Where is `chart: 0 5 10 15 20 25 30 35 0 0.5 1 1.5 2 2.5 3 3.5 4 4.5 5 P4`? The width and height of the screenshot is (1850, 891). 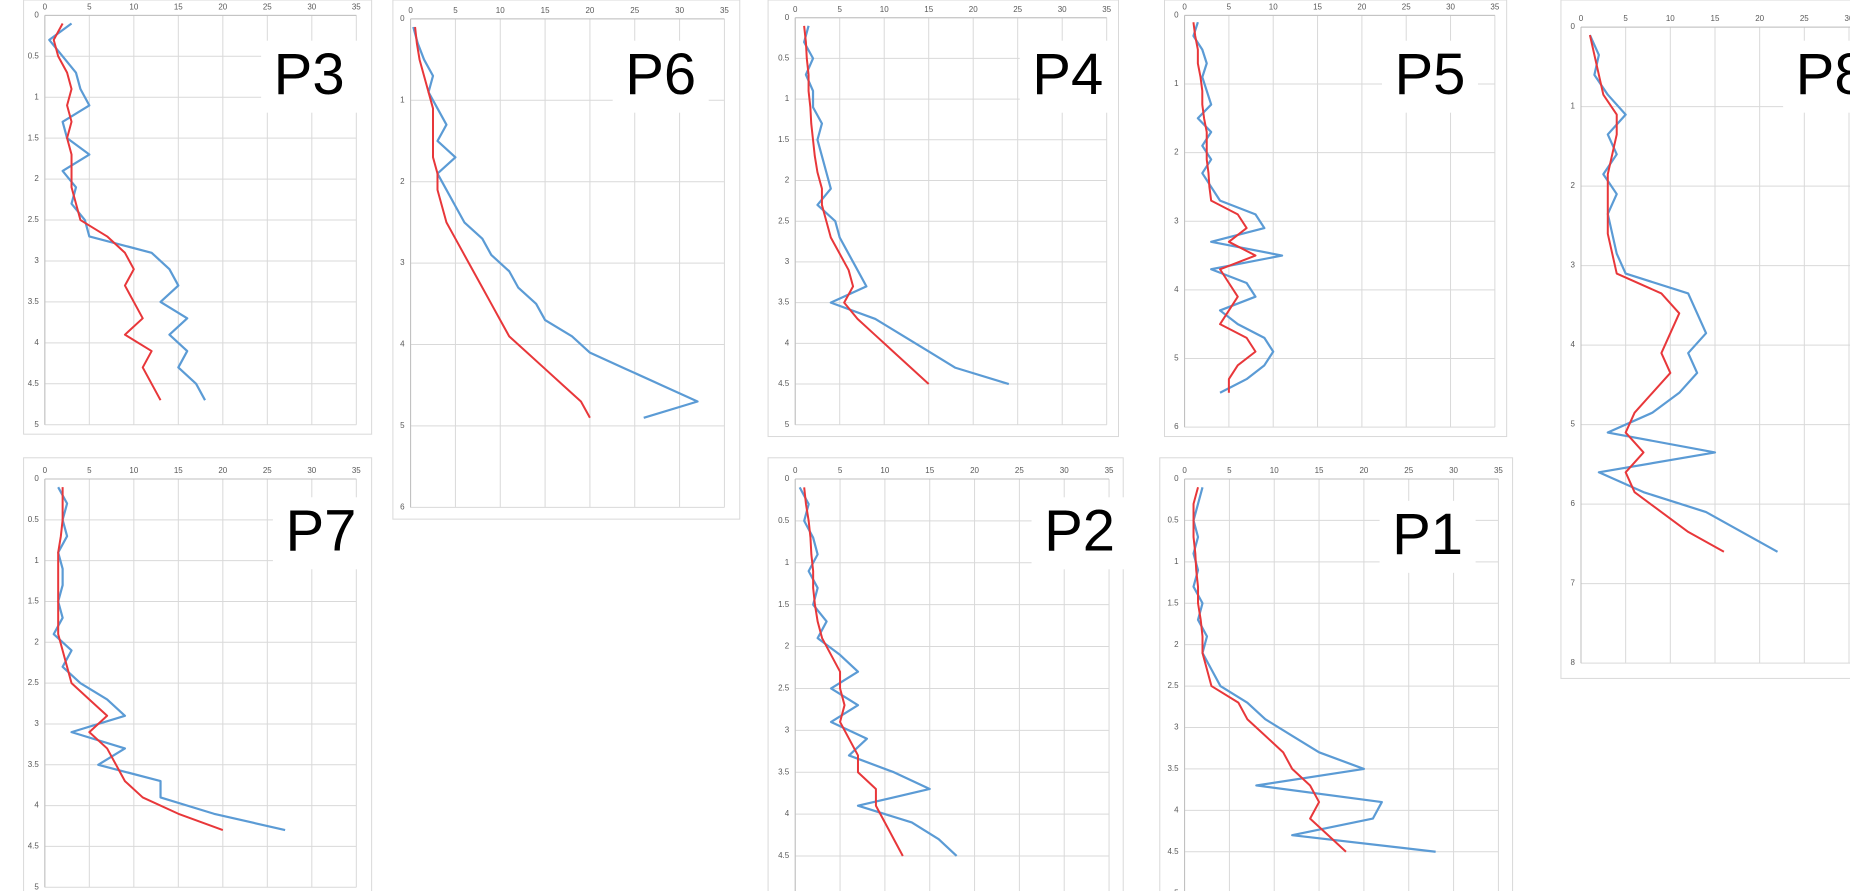
chart: 0 5 10 15 20 25 30 35 0 0.5 1 1.5 2 2.5 3 3.5 4 4.5 5 P4 is located at coordinates (943, 219).